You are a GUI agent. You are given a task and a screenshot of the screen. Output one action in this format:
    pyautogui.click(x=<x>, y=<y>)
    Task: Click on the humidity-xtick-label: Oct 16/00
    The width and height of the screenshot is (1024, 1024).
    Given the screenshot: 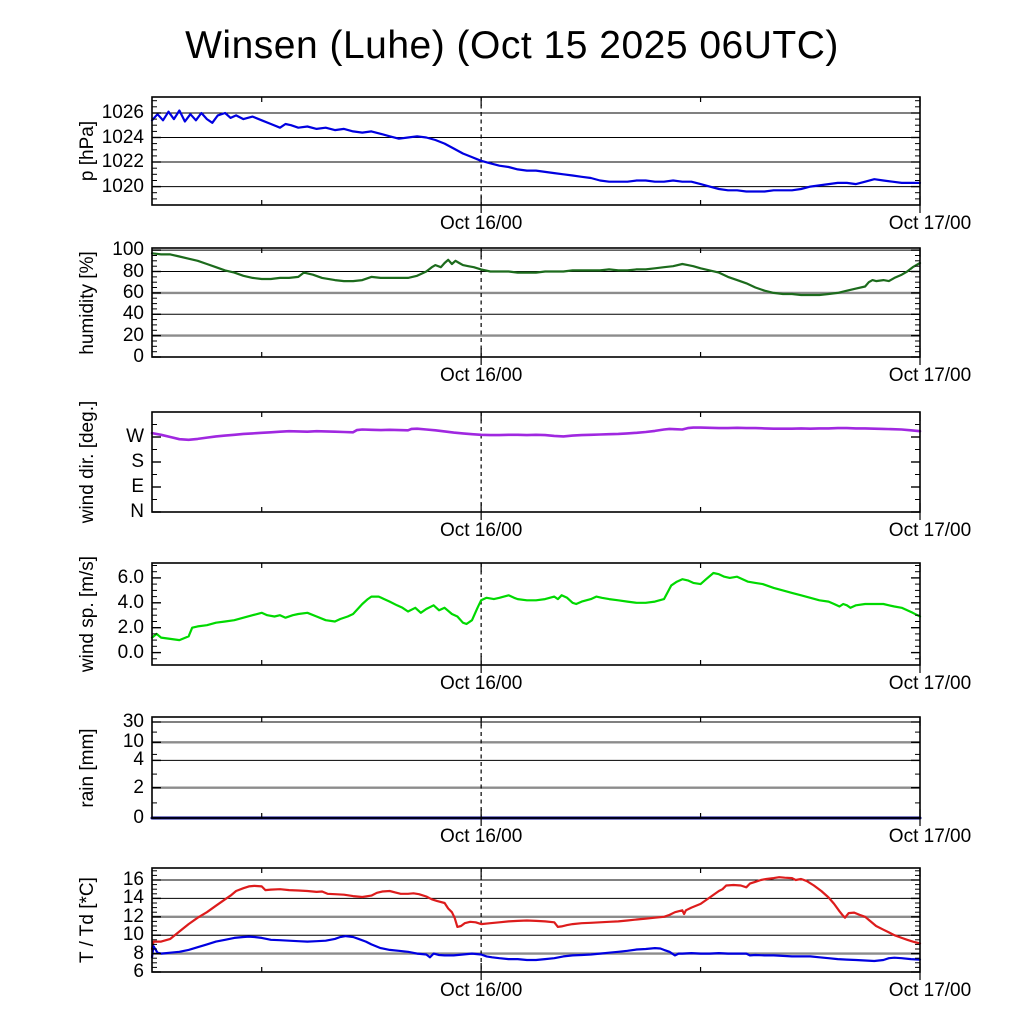 What is the action you would take?
    pyautogui.click(x=481, y=375)
    